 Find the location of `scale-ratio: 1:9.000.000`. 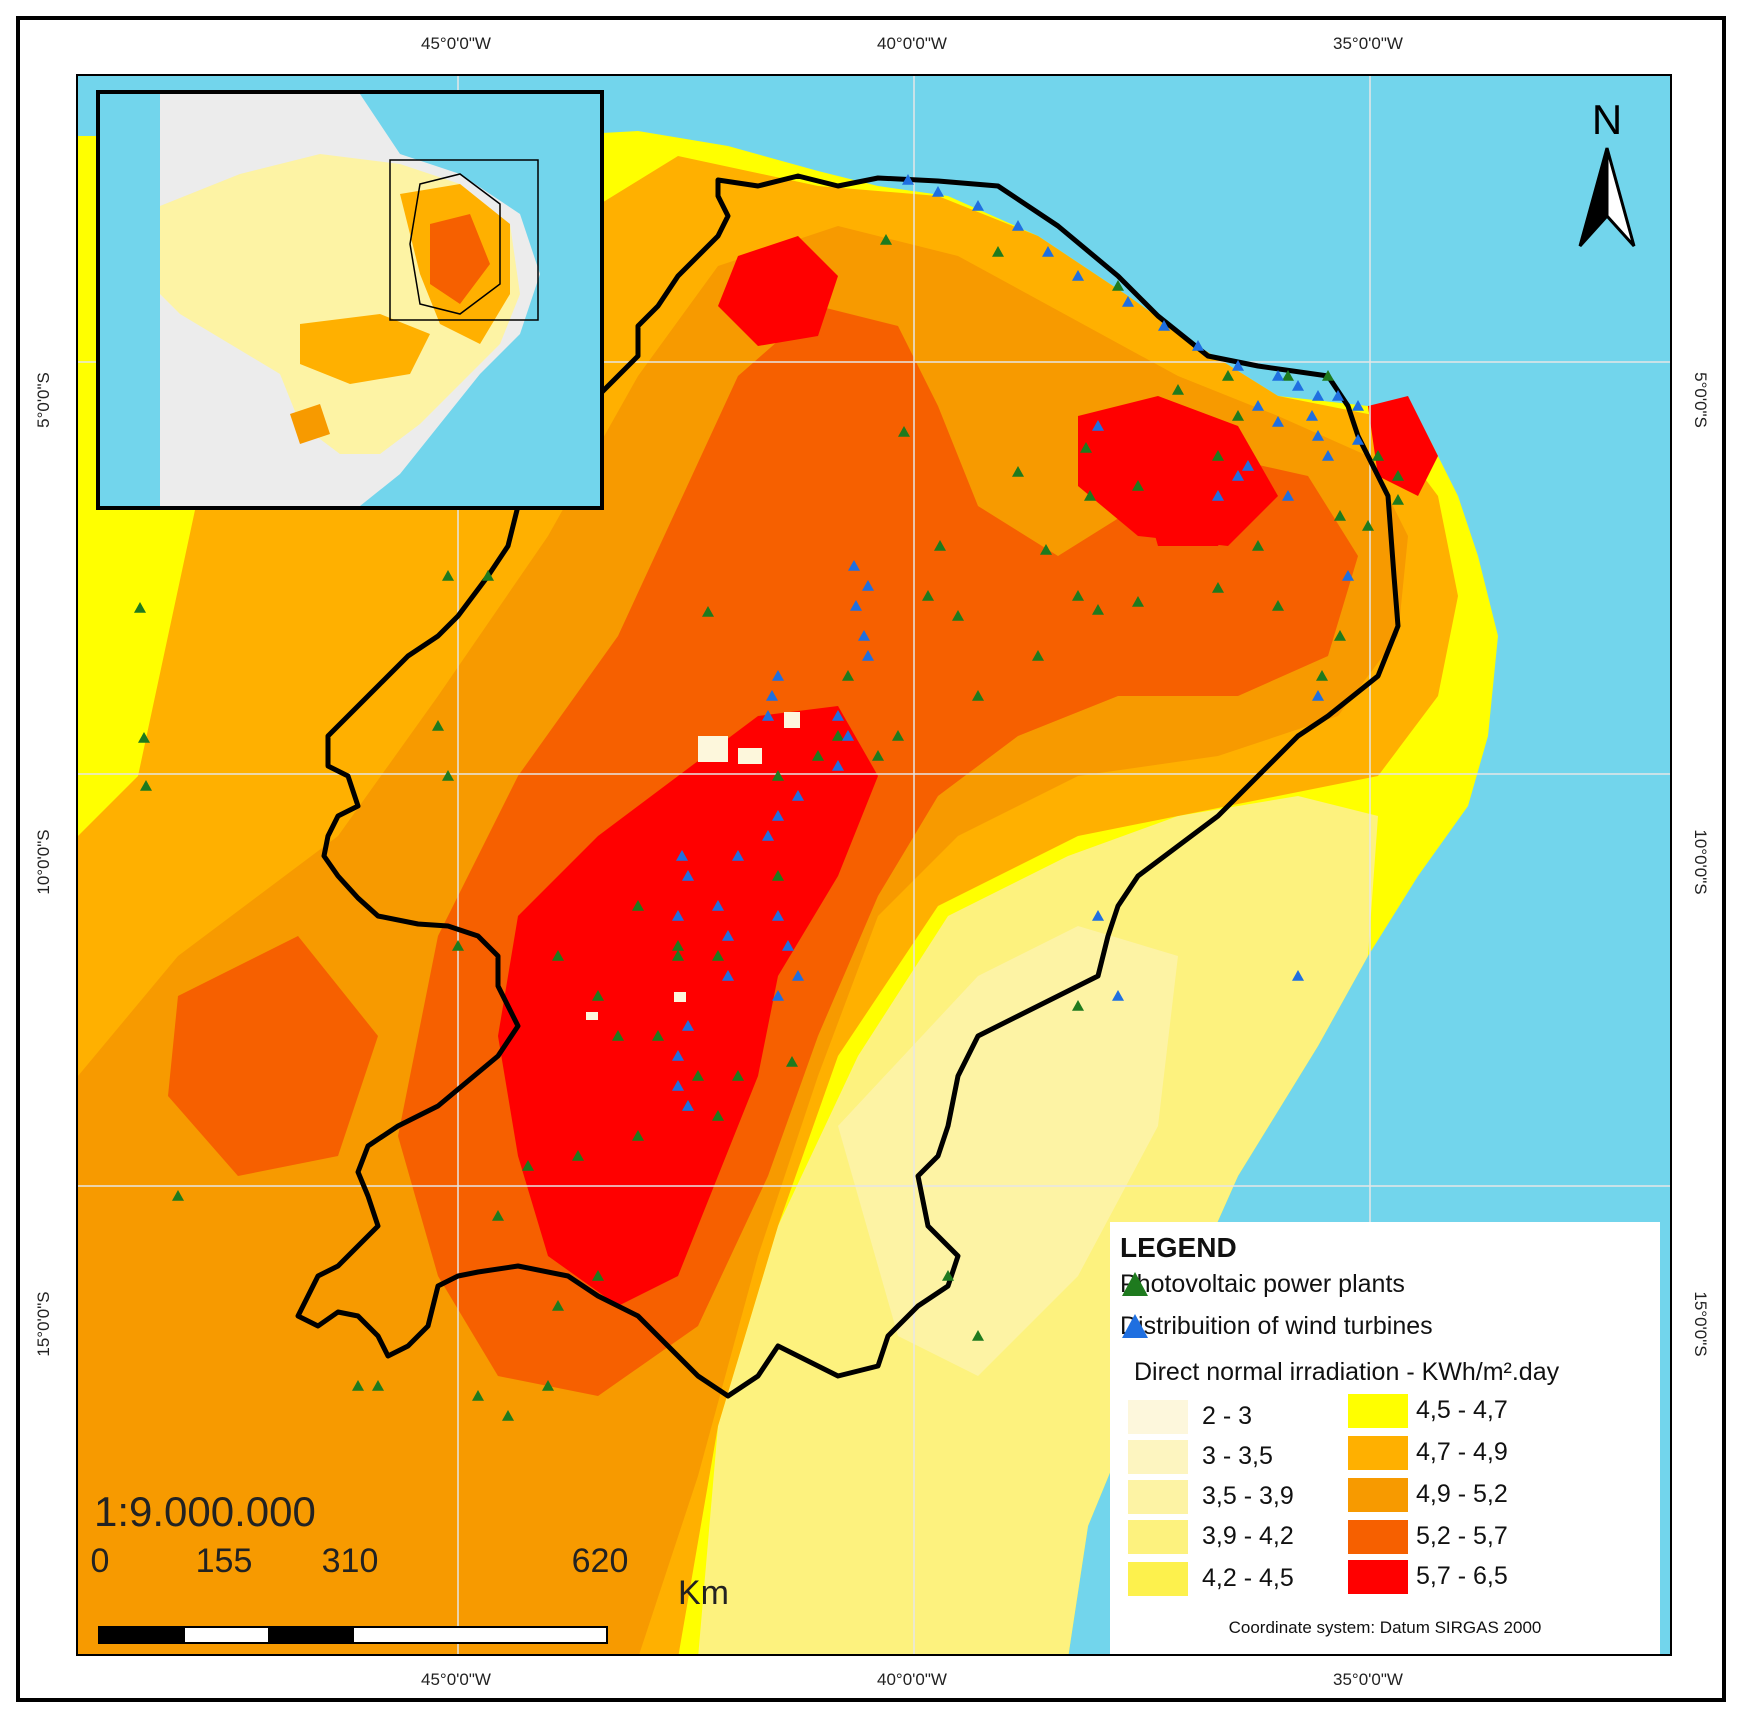

scale-ratio: 1:9.000.000 is located at coordinates (205, 1511).